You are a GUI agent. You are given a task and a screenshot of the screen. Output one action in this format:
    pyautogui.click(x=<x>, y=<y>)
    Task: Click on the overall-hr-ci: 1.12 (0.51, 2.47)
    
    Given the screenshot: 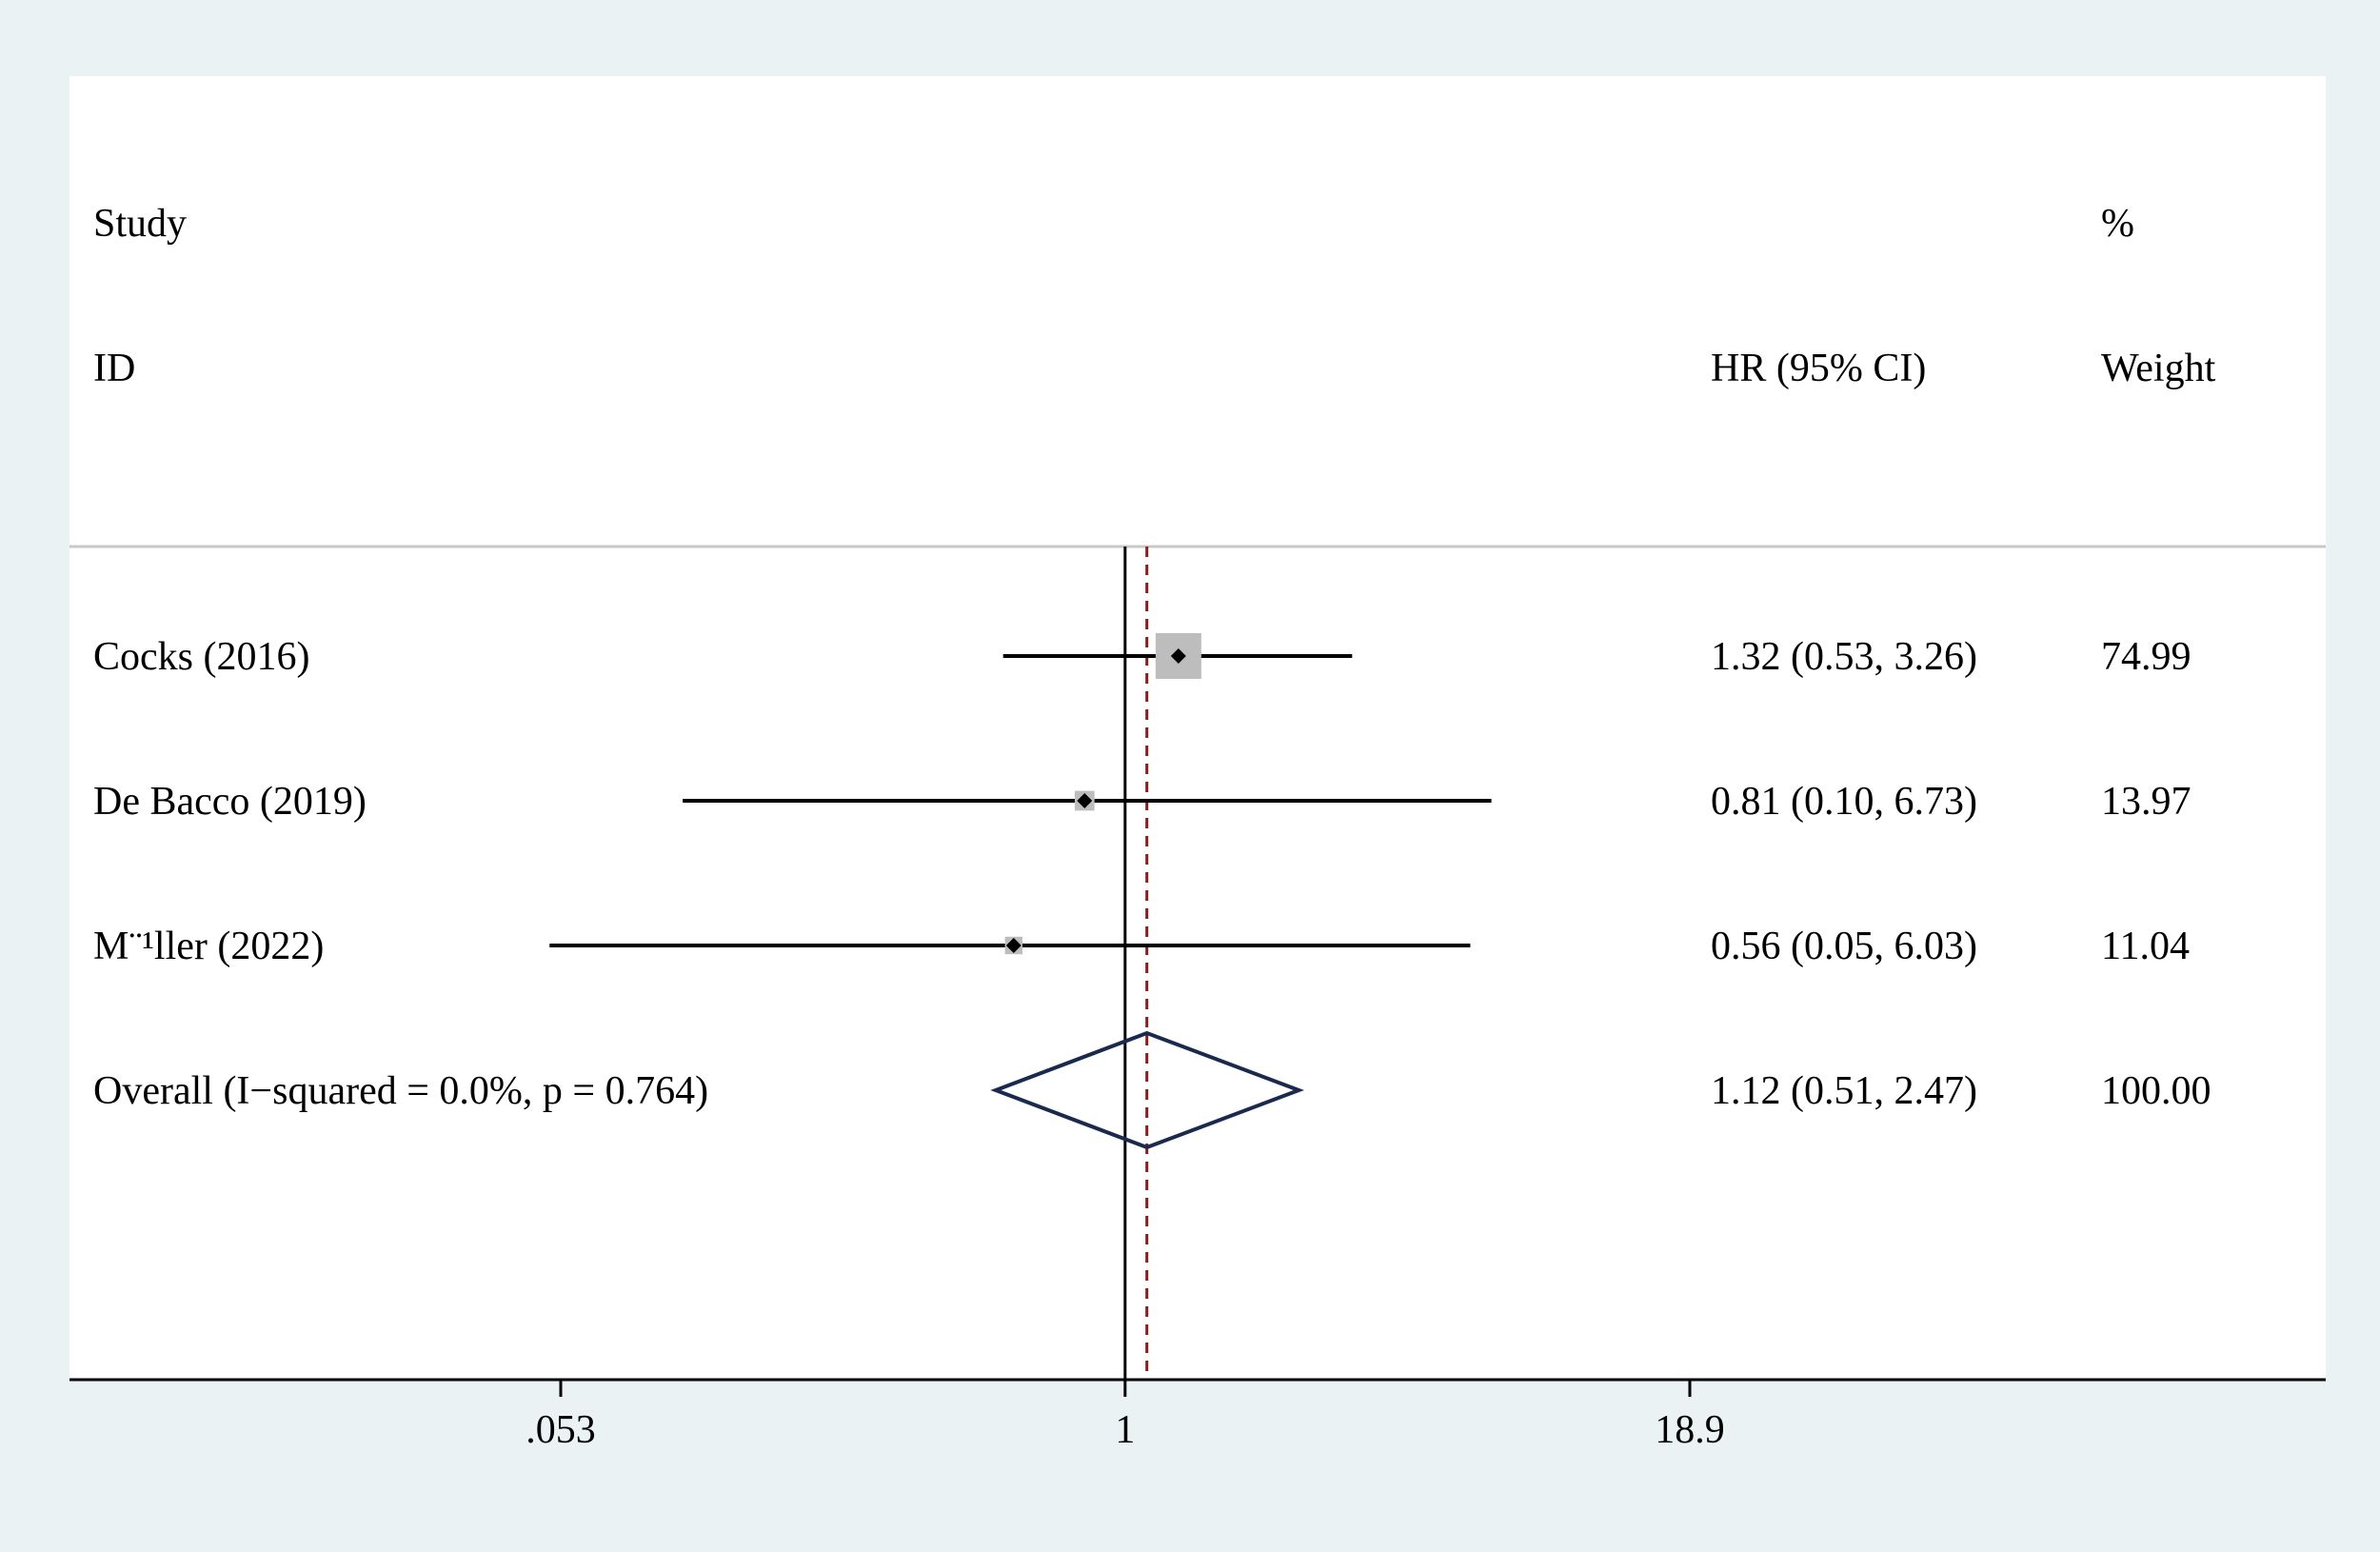 What is the action you would take?
    pyautogui.click(x=1844, y=1091)
    